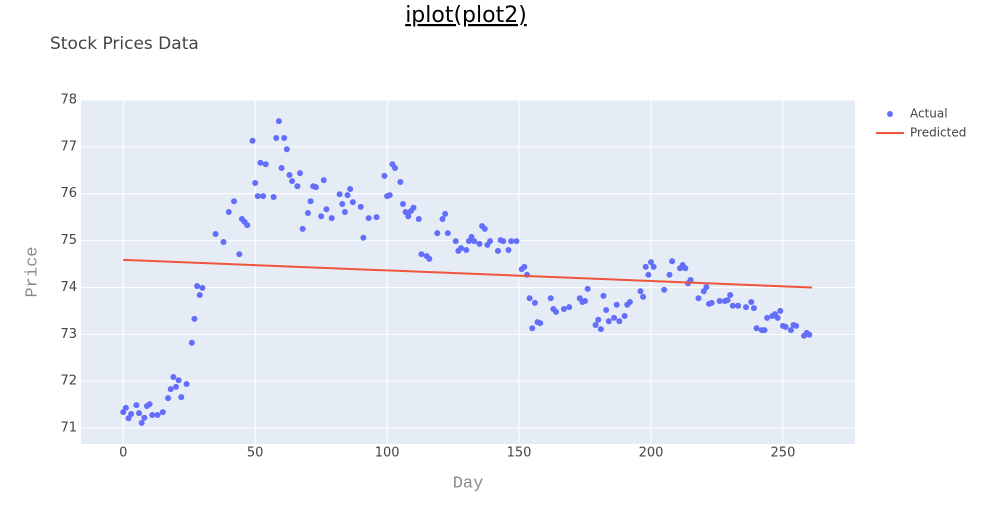  I want to click on y-tick-label: 71, so click(68, 428).